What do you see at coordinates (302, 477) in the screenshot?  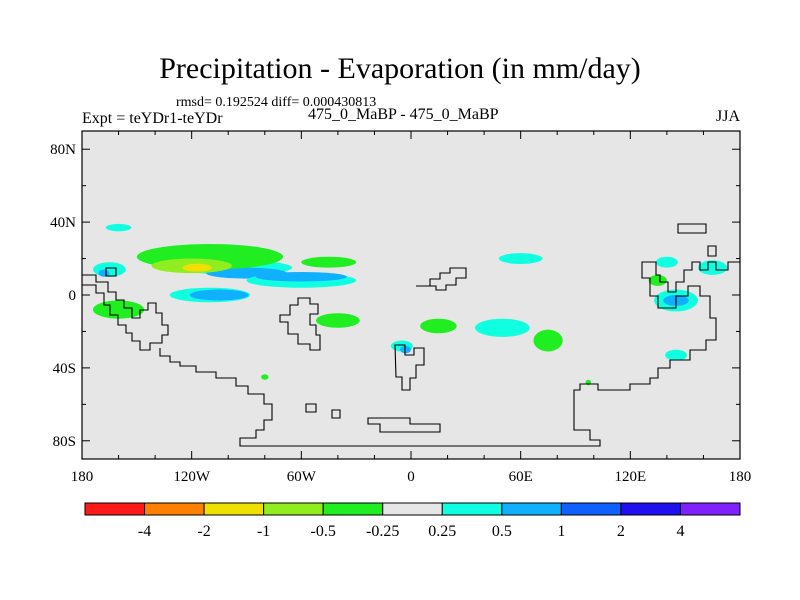 I see `x-tick-label: 60W` at bounding box center [302, 477].